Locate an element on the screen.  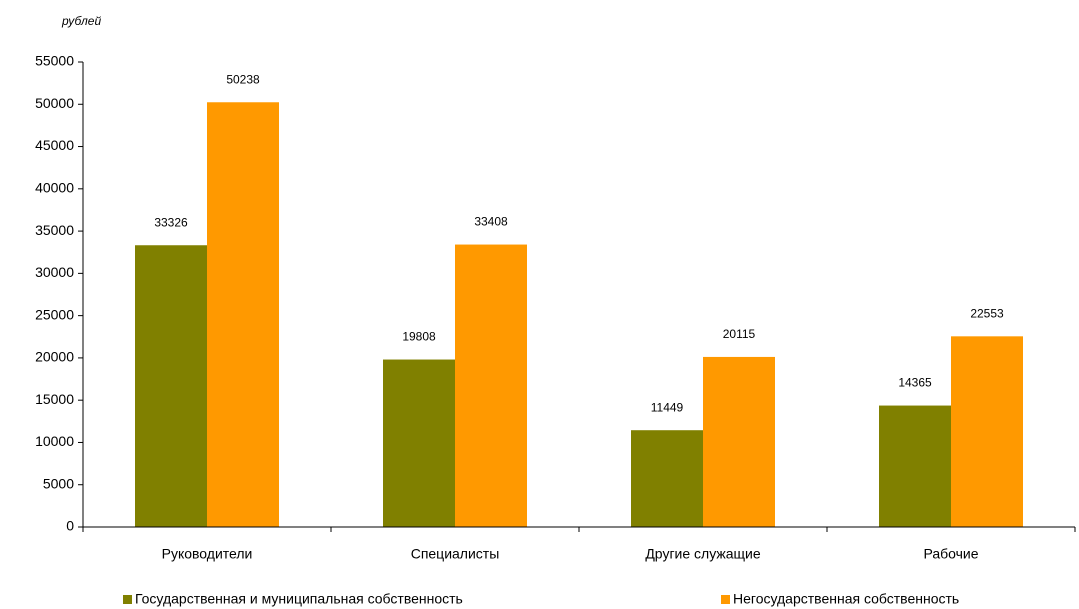
y-axis-label: рублей is located at coordinates (81, 21).